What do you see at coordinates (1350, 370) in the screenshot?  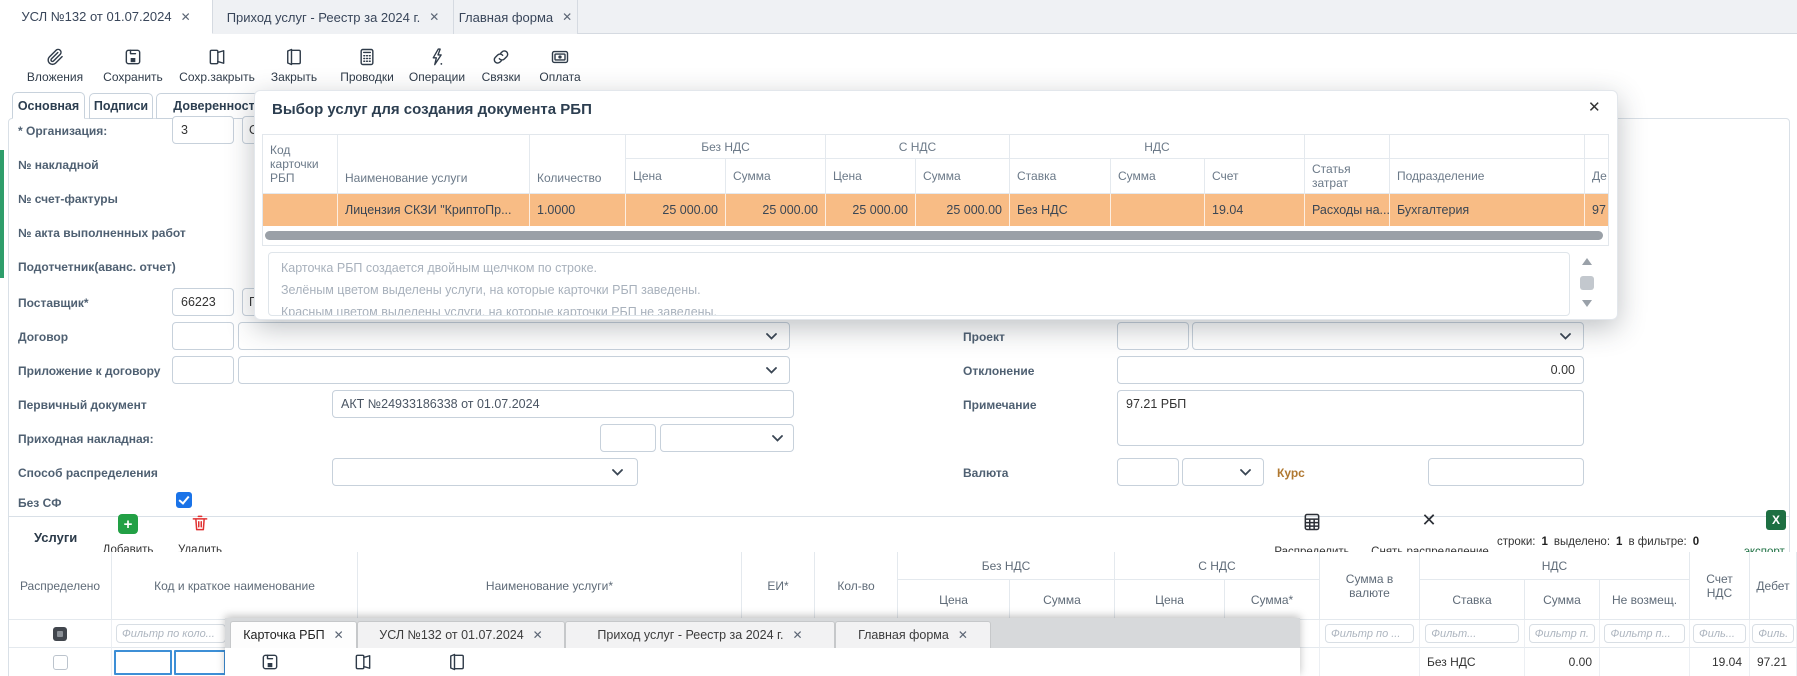 I see `deviation-field: 0.00` at bounding box center [1350, 370].